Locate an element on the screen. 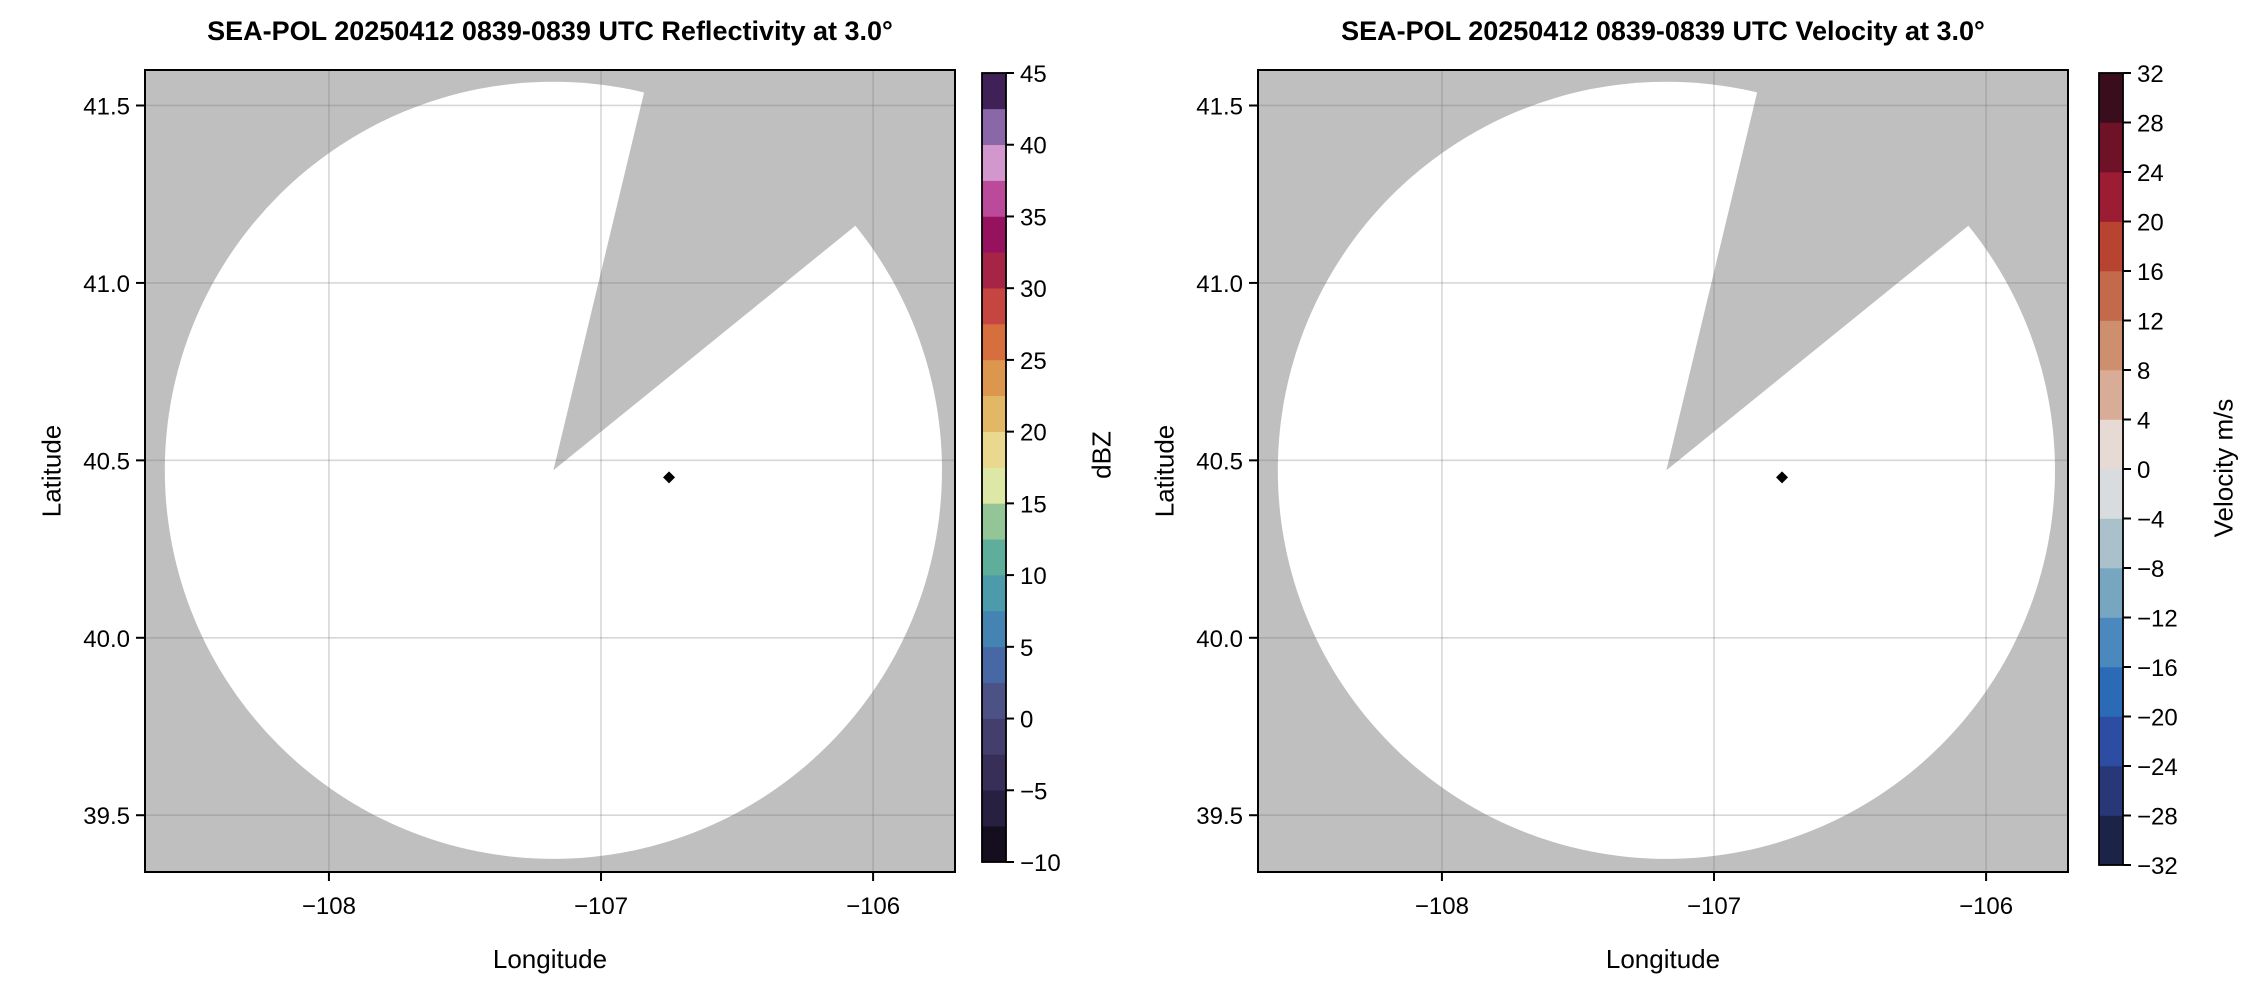 The image size is (2262, 990). colorbar-tick-label: 40 is located at coordinates (1033, 146).